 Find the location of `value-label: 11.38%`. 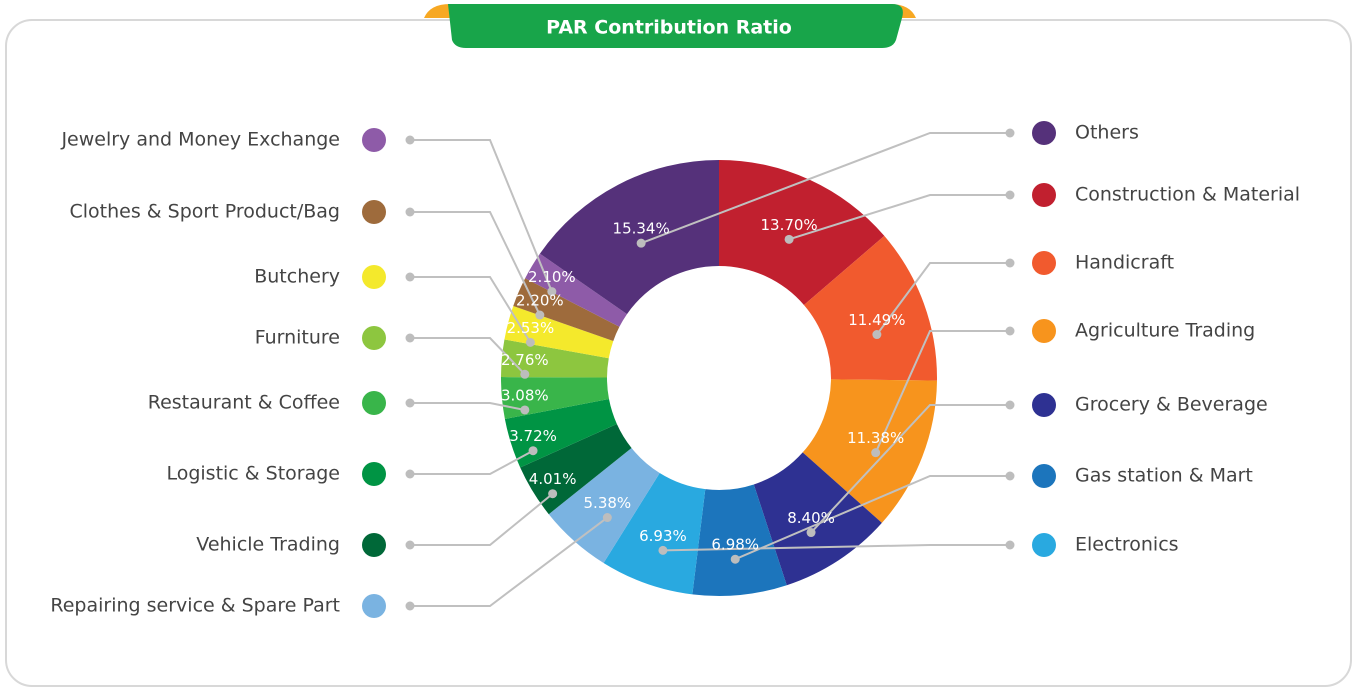

value-label: 11.38% is located at coordinates (875, 438).